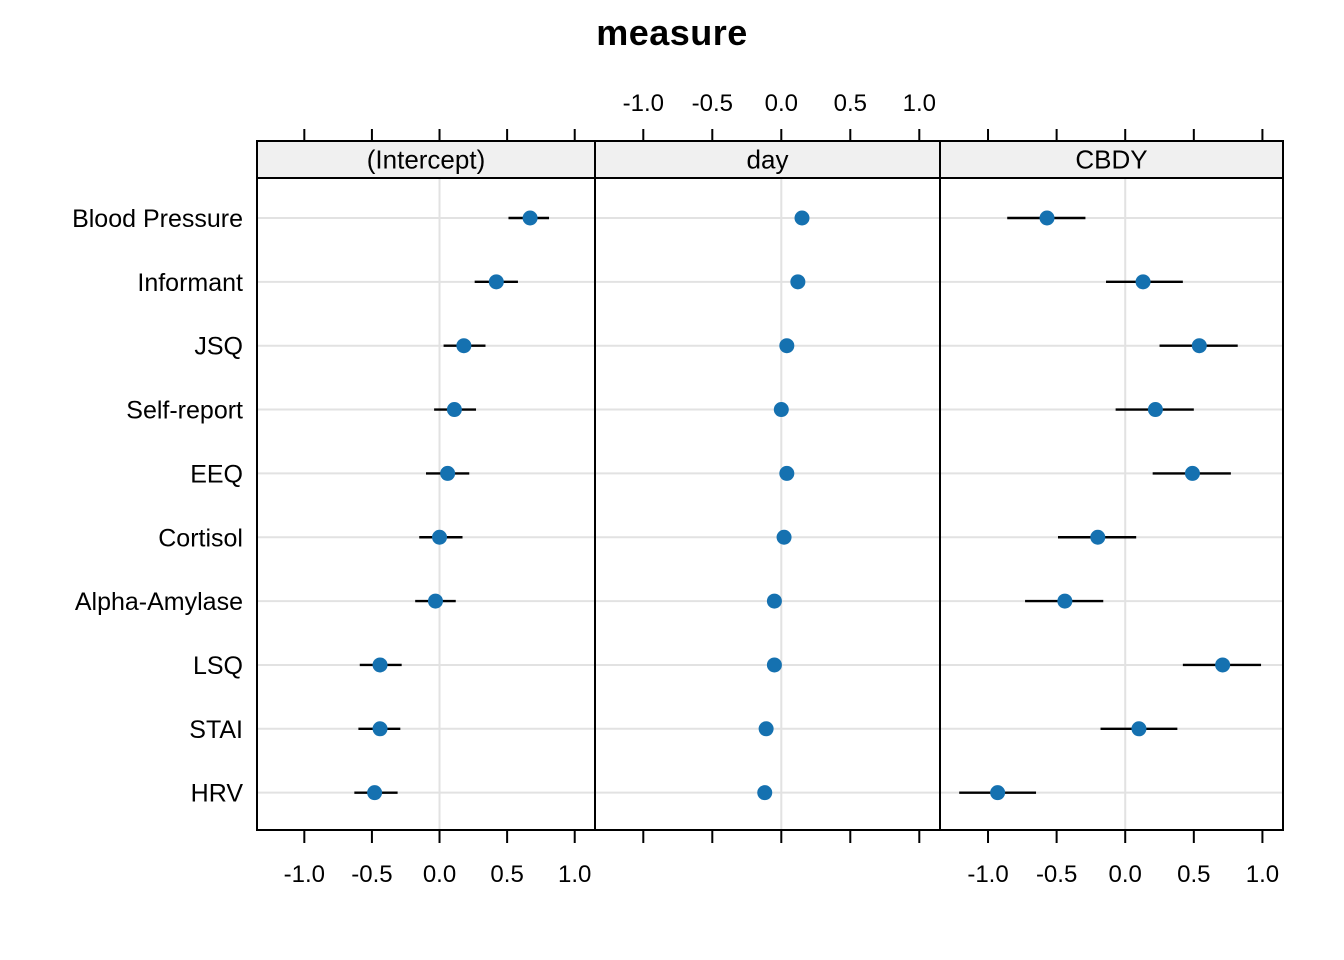  What do you see at coordinates (159, 602) in the screenshot?
I see `y-axis-label-alpha-amylase: Alpha-Amylase` at bounding box center [159, 602].